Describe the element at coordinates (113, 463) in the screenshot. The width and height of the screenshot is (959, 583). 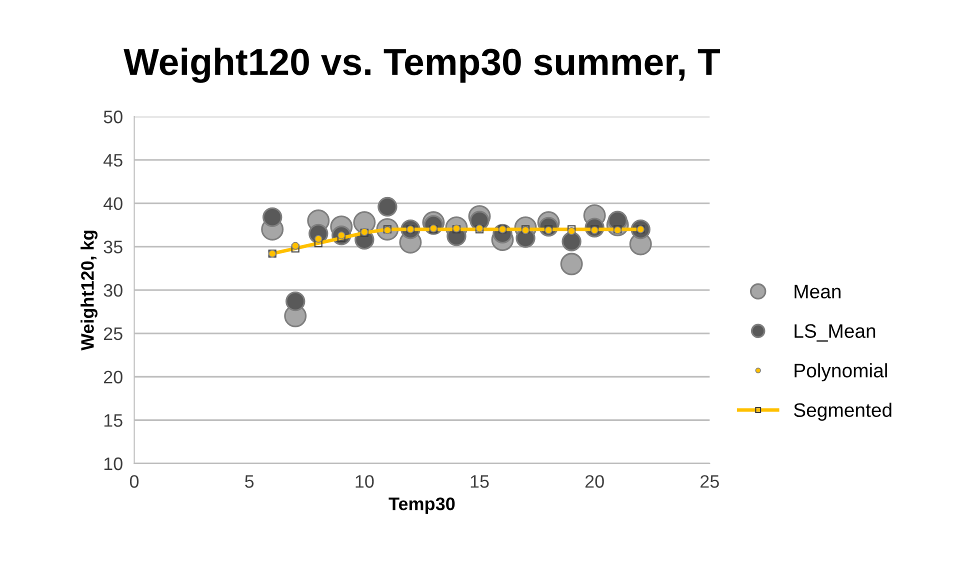
I see `y-tick-label: 10` at that location.